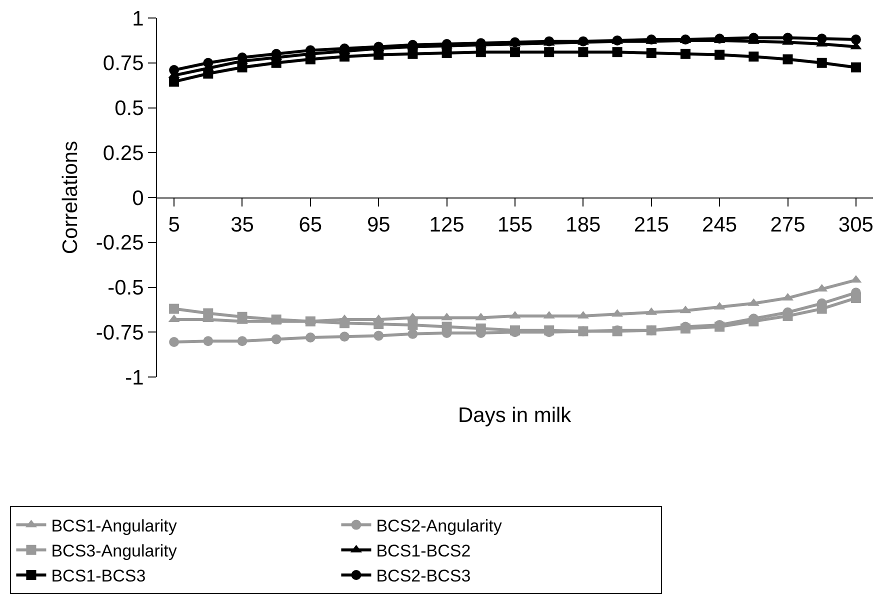  Describe the element at coordinates (120, 332) in the screenshot. I see `y-tick-label: -0.75` at that location.